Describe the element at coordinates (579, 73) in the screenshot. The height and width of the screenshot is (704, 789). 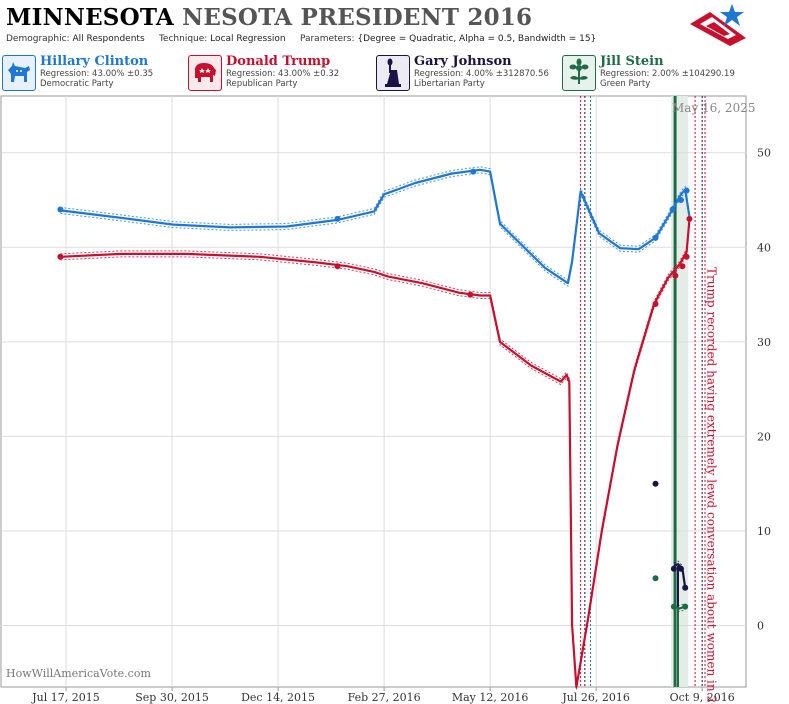
I see `green-flower-icon` at that location.